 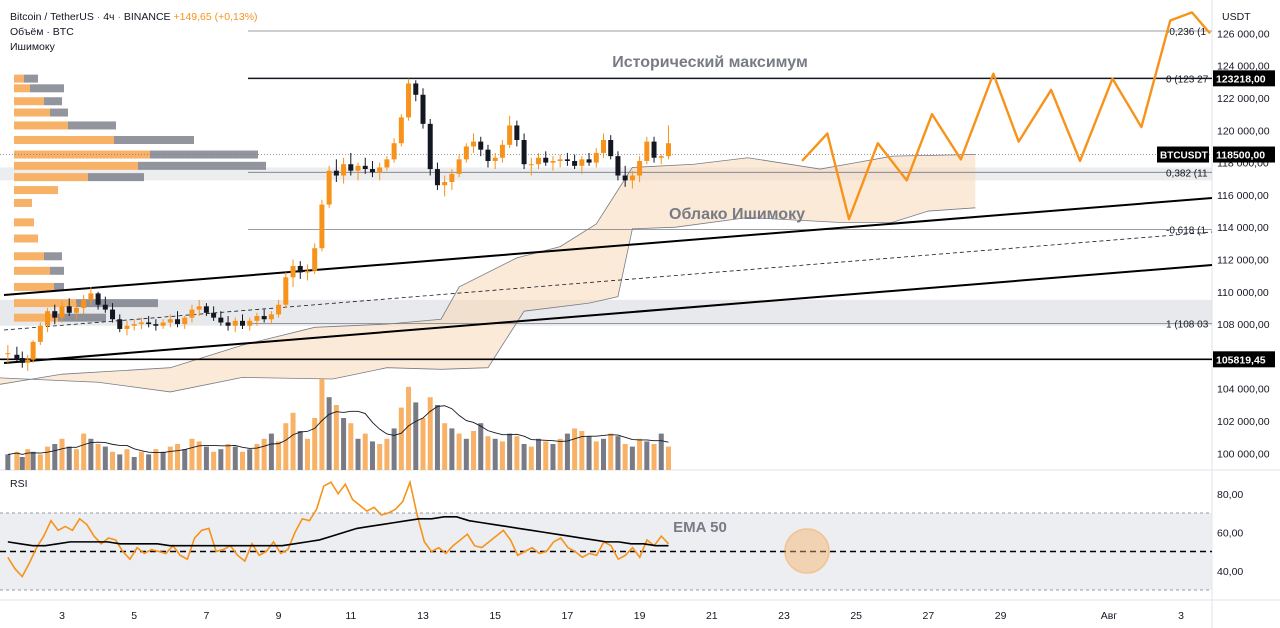 I want to click on rsi-pane-label: RSI, so click(x=19, y=484).